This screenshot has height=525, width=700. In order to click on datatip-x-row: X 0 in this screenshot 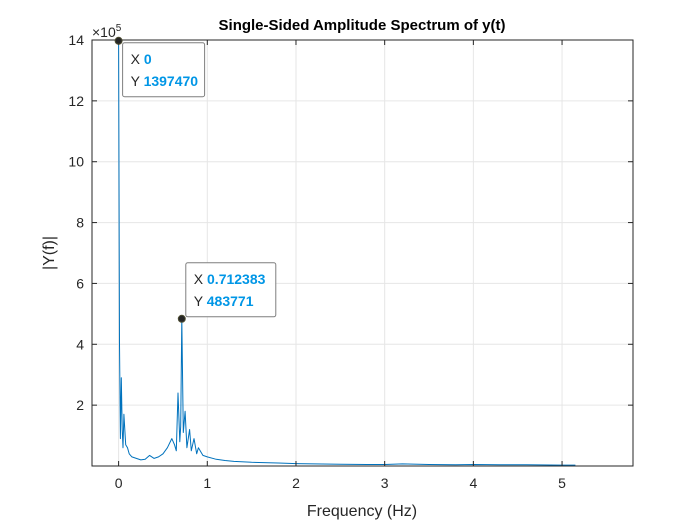, I will do `click(141, 59)`.